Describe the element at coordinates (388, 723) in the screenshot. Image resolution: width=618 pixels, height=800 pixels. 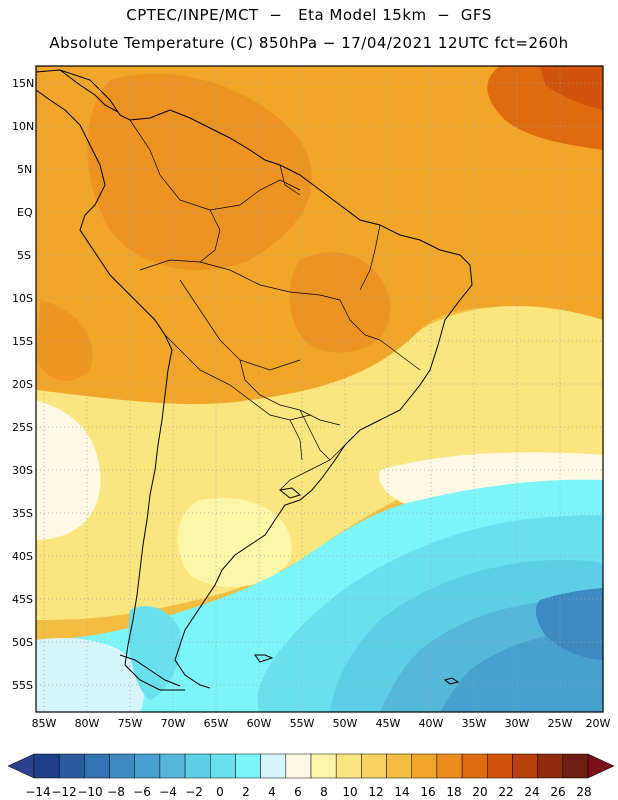
I see `lon-label: 45W` at that location.